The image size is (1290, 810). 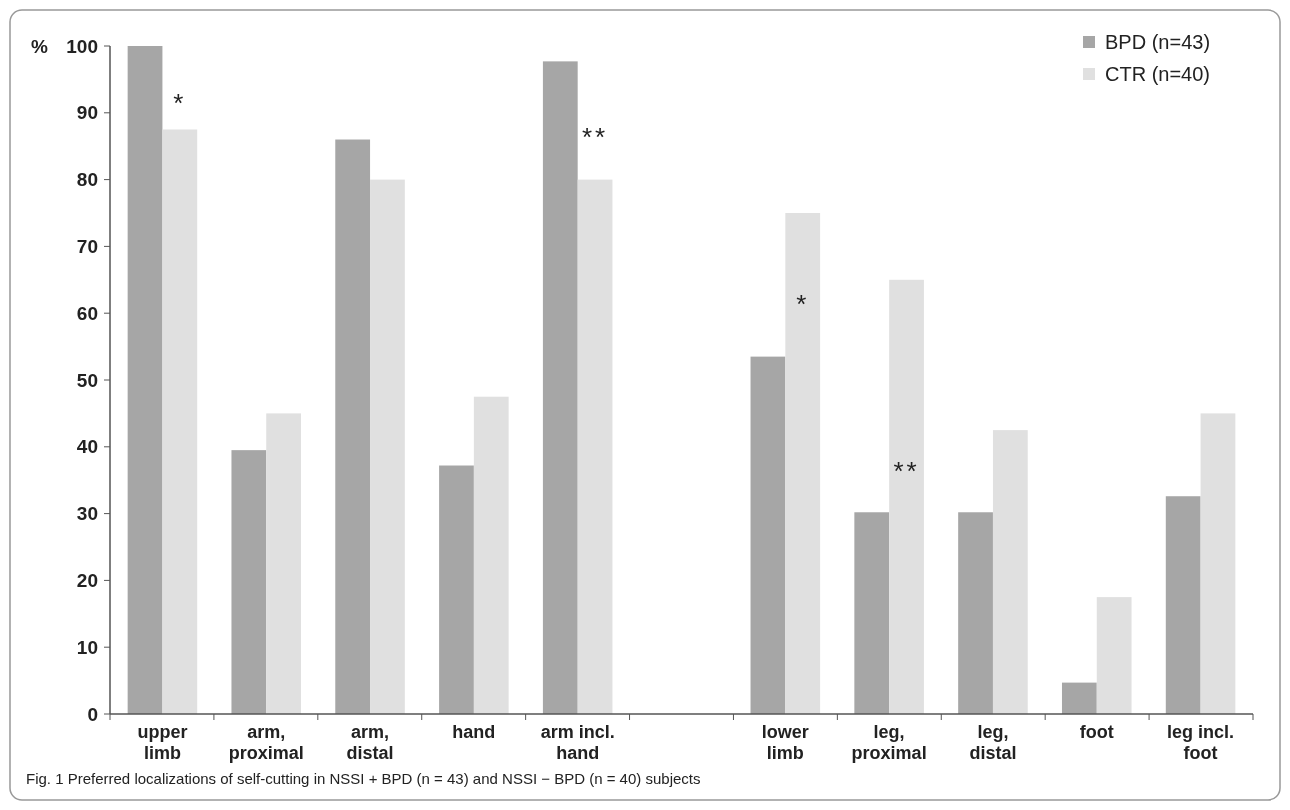 What do you see at coordinates (82, 46) in the screenshot?
I see `y-tick-label: 100` at bounding box center [82, 46].